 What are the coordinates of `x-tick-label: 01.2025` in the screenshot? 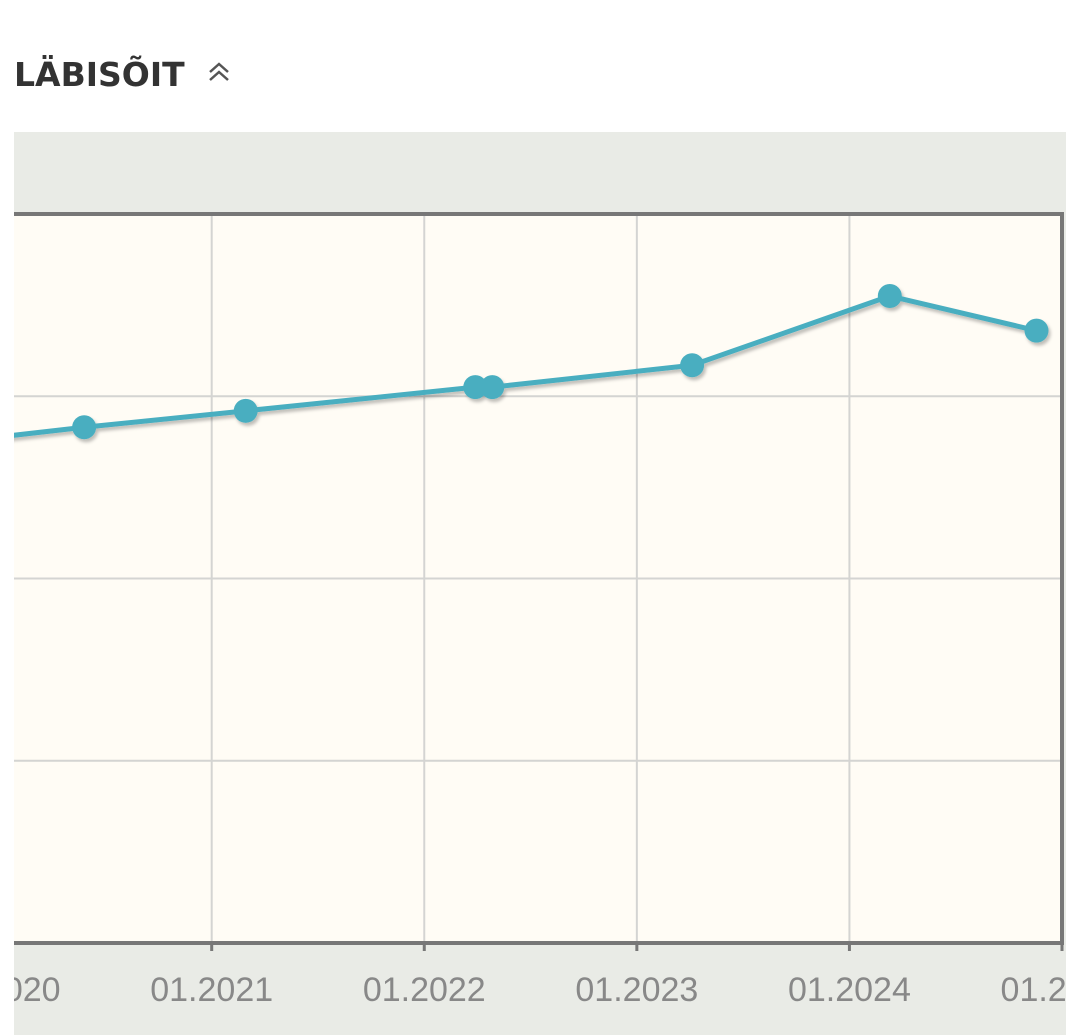 It's located at (1040, 990).